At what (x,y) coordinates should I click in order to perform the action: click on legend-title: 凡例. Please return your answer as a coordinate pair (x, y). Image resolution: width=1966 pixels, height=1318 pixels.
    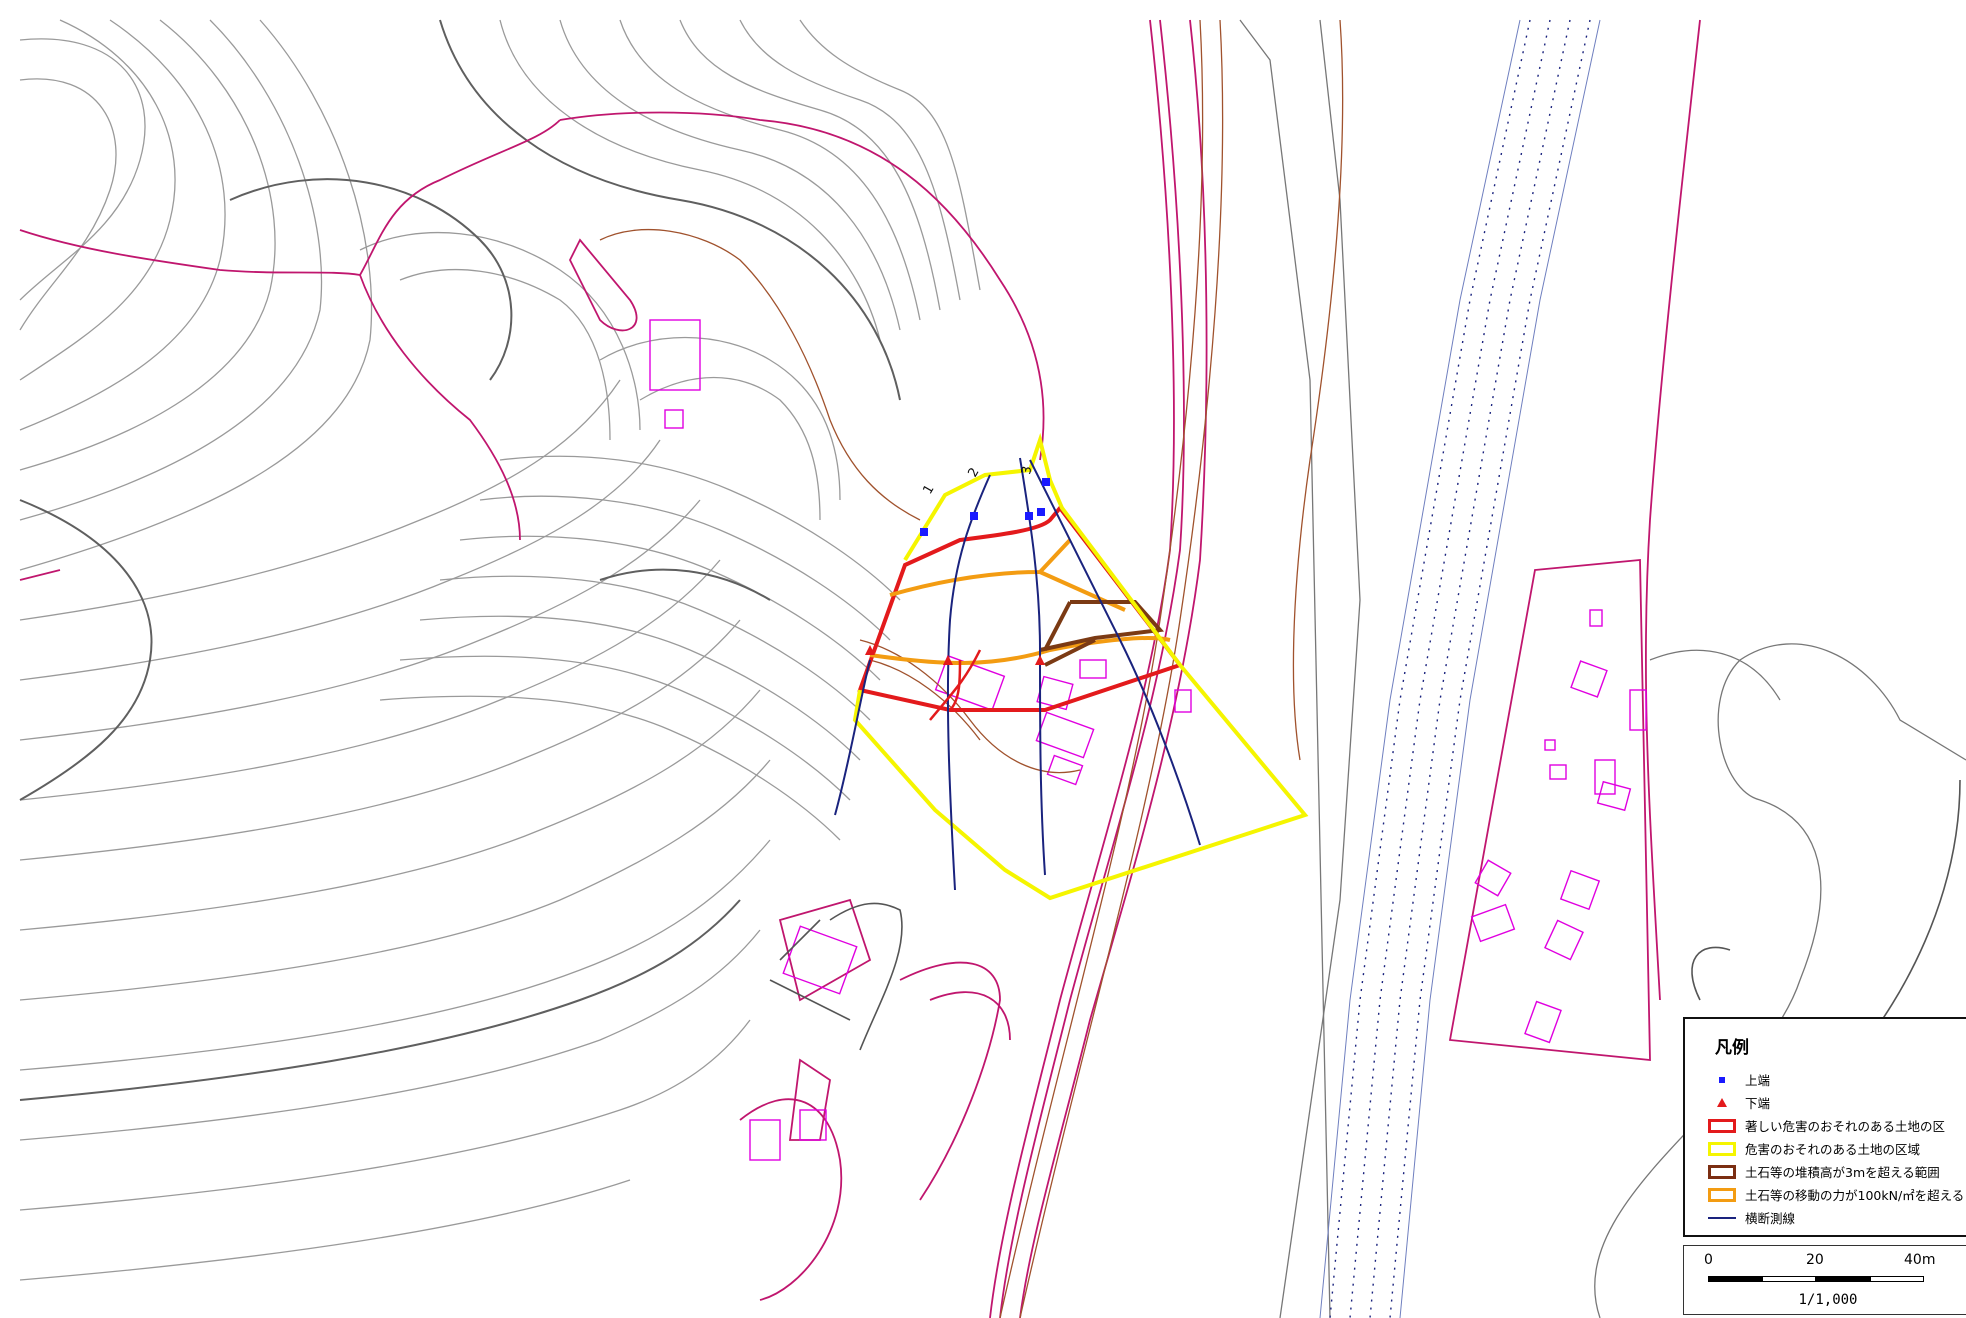
    Looking at the image, I should click on (1732, 1048).